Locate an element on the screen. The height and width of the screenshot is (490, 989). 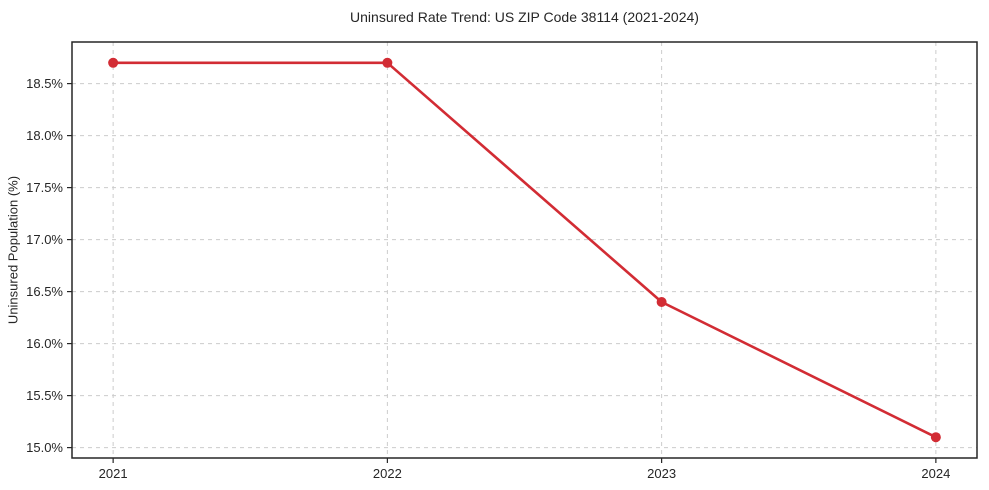
y-tick-label: 15.0% is located at coordinates (44, 447).